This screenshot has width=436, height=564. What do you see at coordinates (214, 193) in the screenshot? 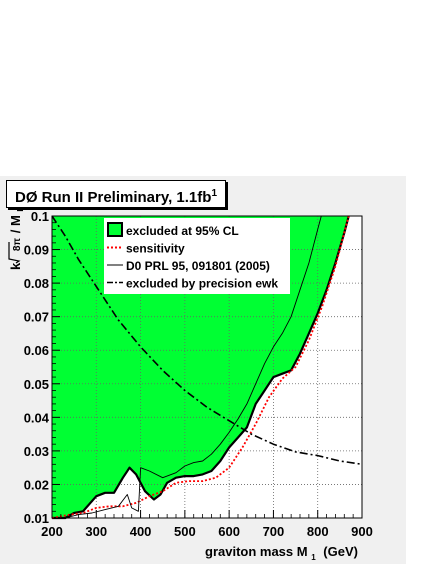
I see `chart-title-sup: 1` at bounding box center [214, 193].